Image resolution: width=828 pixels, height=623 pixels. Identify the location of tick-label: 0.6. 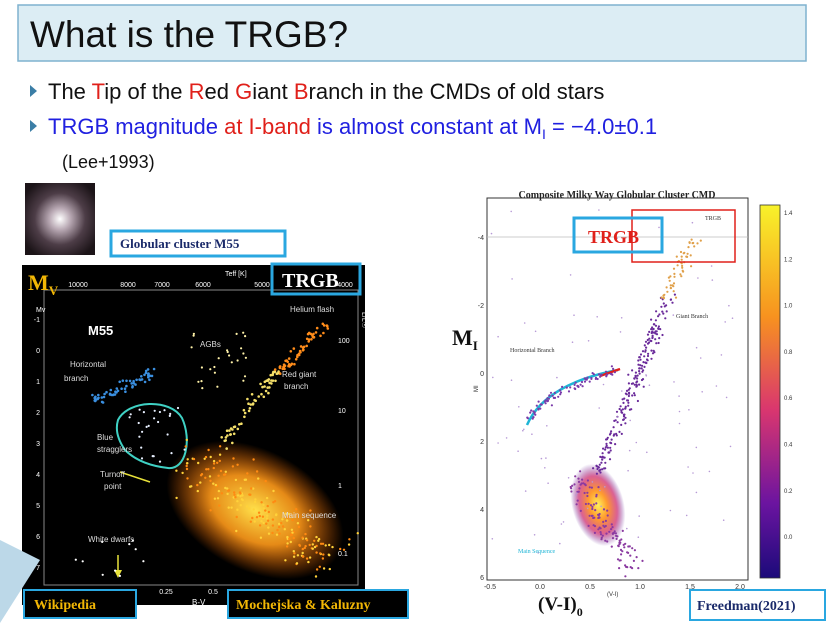
(788, 399).